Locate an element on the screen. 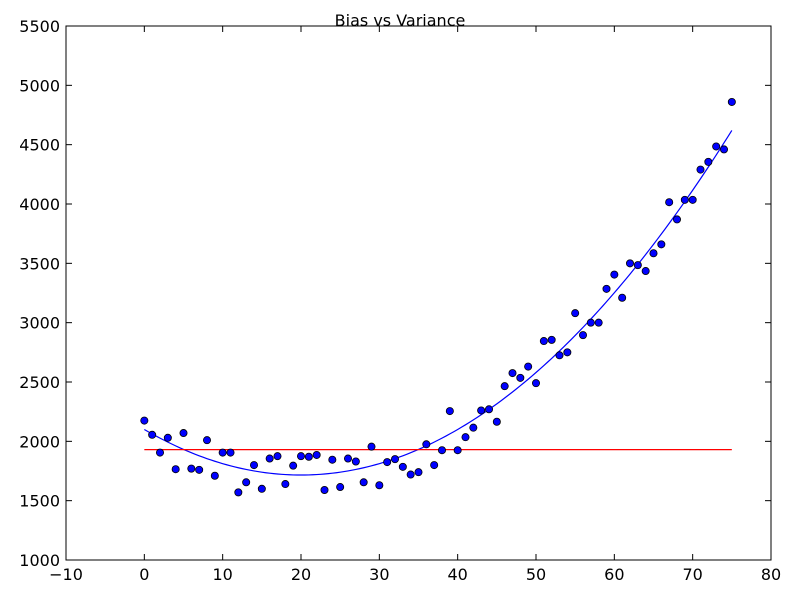 This screenshot has width=800, height=604. y-tick-label: 2500 is located at coordinates (39, 382).